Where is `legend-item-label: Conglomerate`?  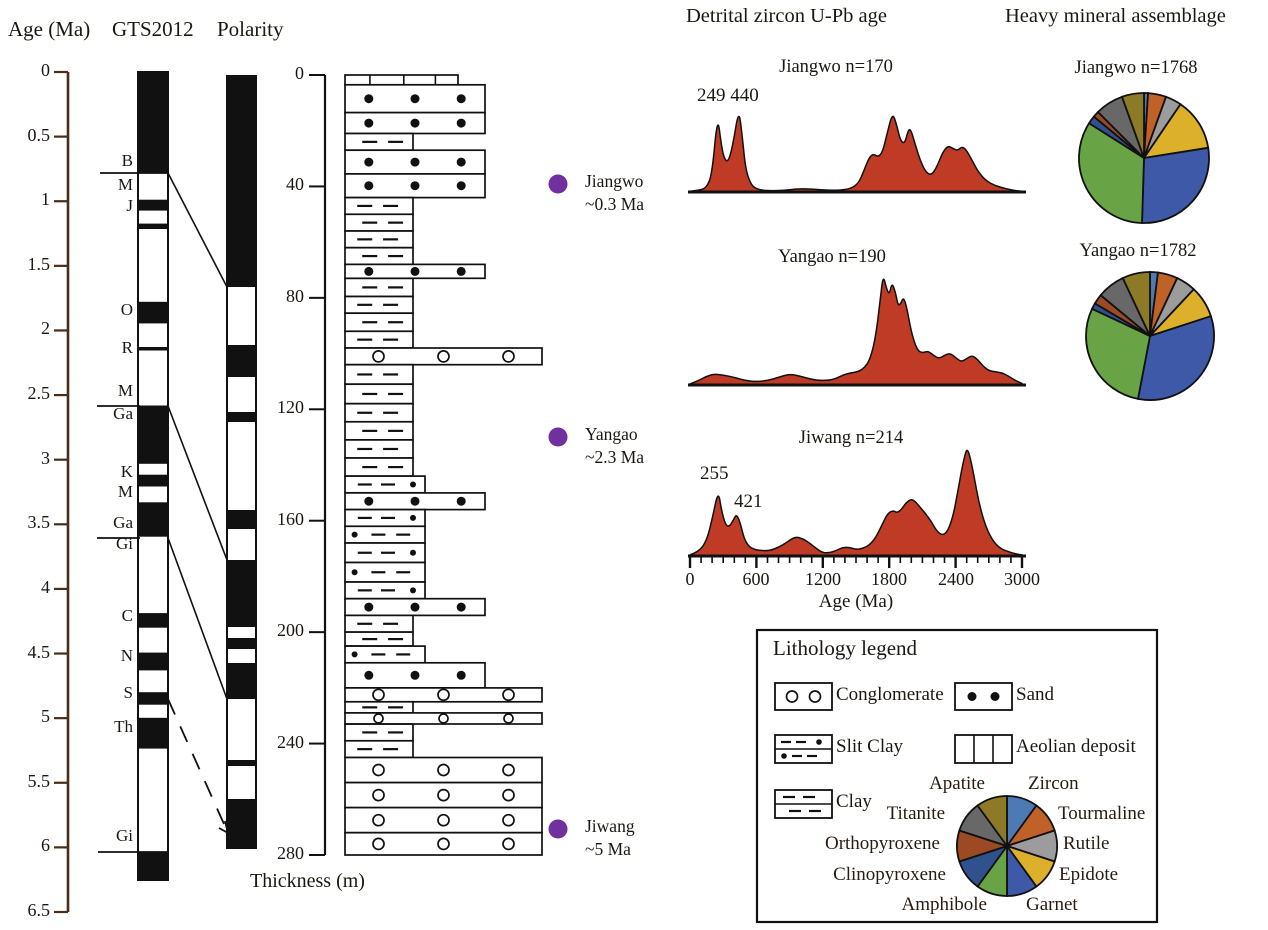 legend-item-label: Conglomerate is located at coordinates (890, 694).